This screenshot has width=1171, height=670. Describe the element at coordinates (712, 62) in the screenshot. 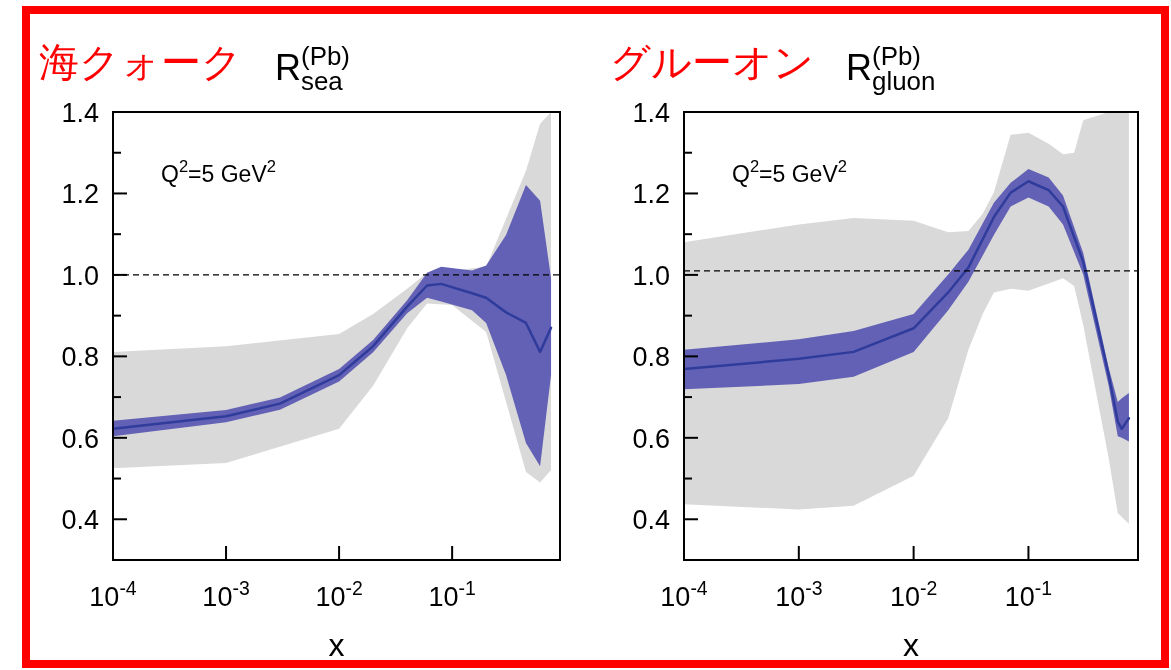

I see `title: グルーオン` at that location.